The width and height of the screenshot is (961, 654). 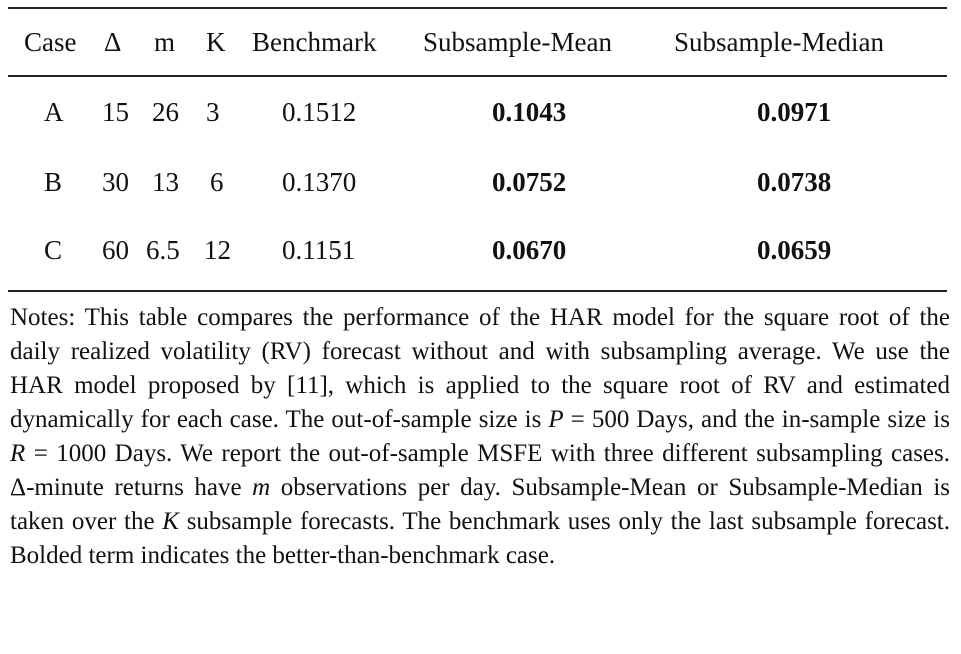 I want to click on table-cell-case: B, so click(x=53, y=182).